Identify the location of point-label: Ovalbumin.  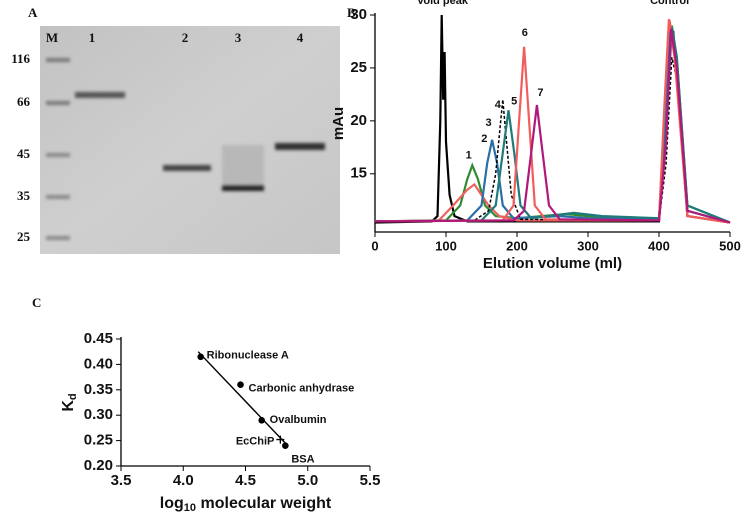
(298, 420).